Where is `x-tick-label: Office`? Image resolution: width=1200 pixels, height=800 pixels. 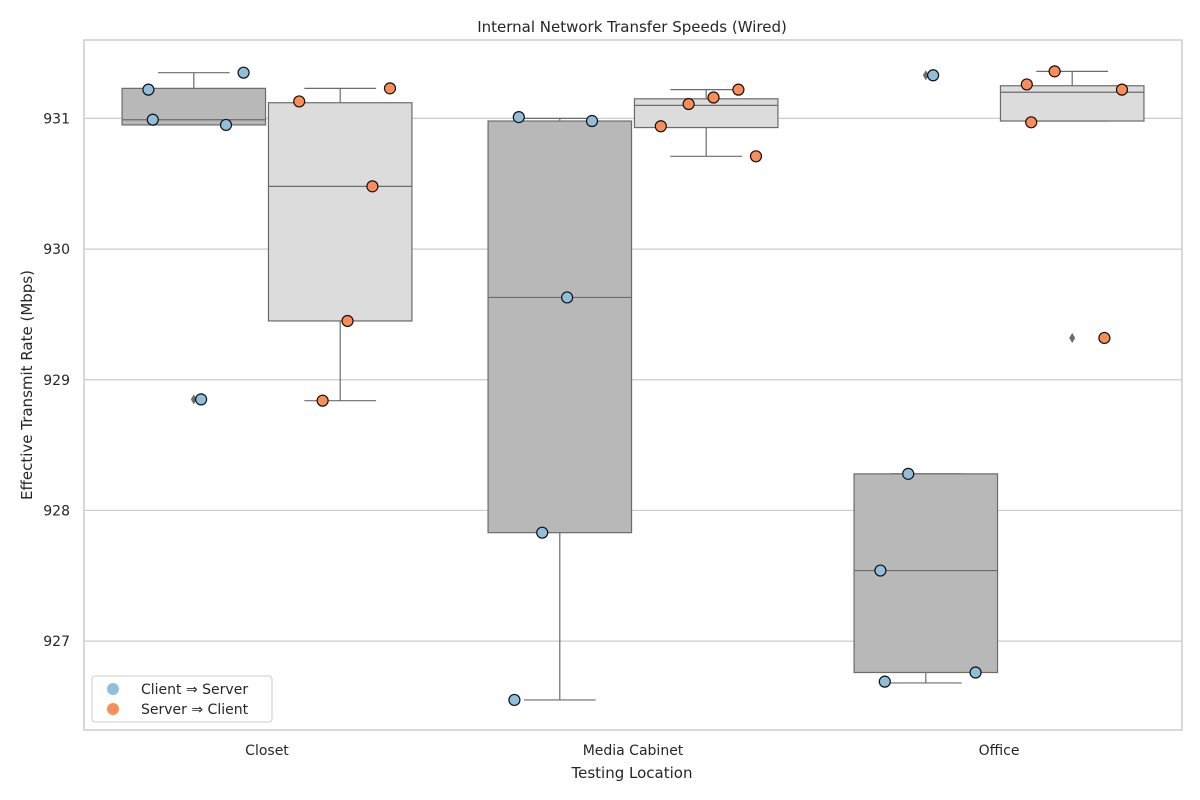
x-tick-label: Office is located at coordinates (999, 751).